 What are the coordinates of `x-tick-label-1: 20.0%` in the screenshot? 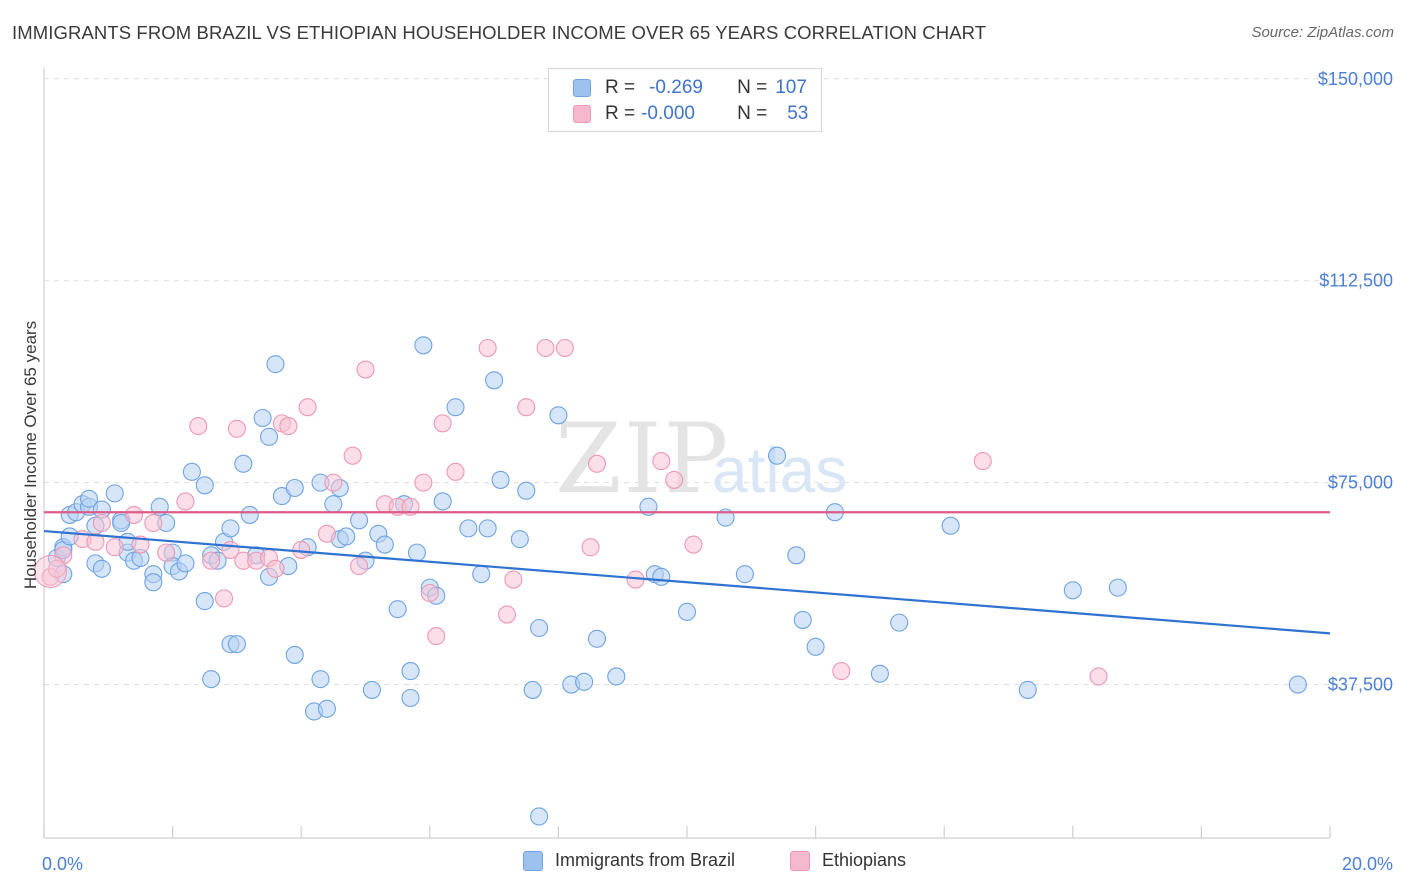 It's located at (1367, 864).